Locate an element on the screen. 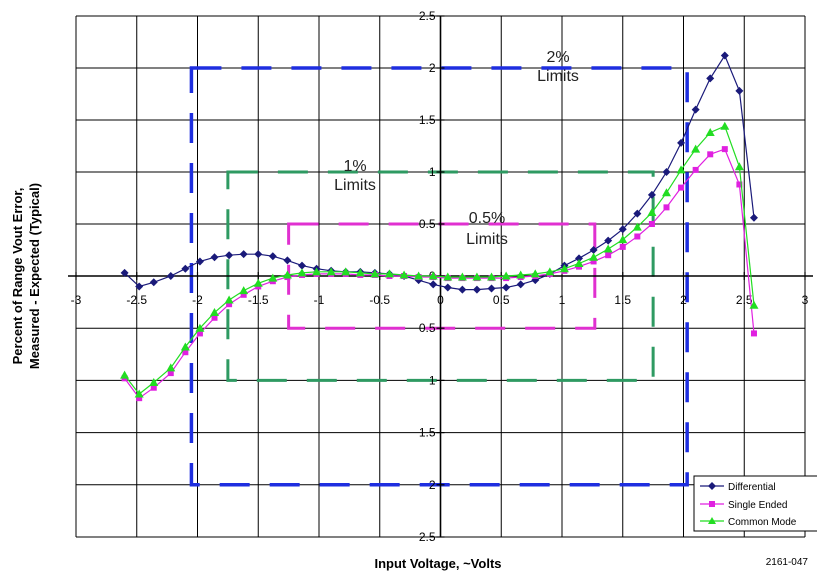  legend: Differential Single Ended Common Mode is located at coordinates (755, 503).